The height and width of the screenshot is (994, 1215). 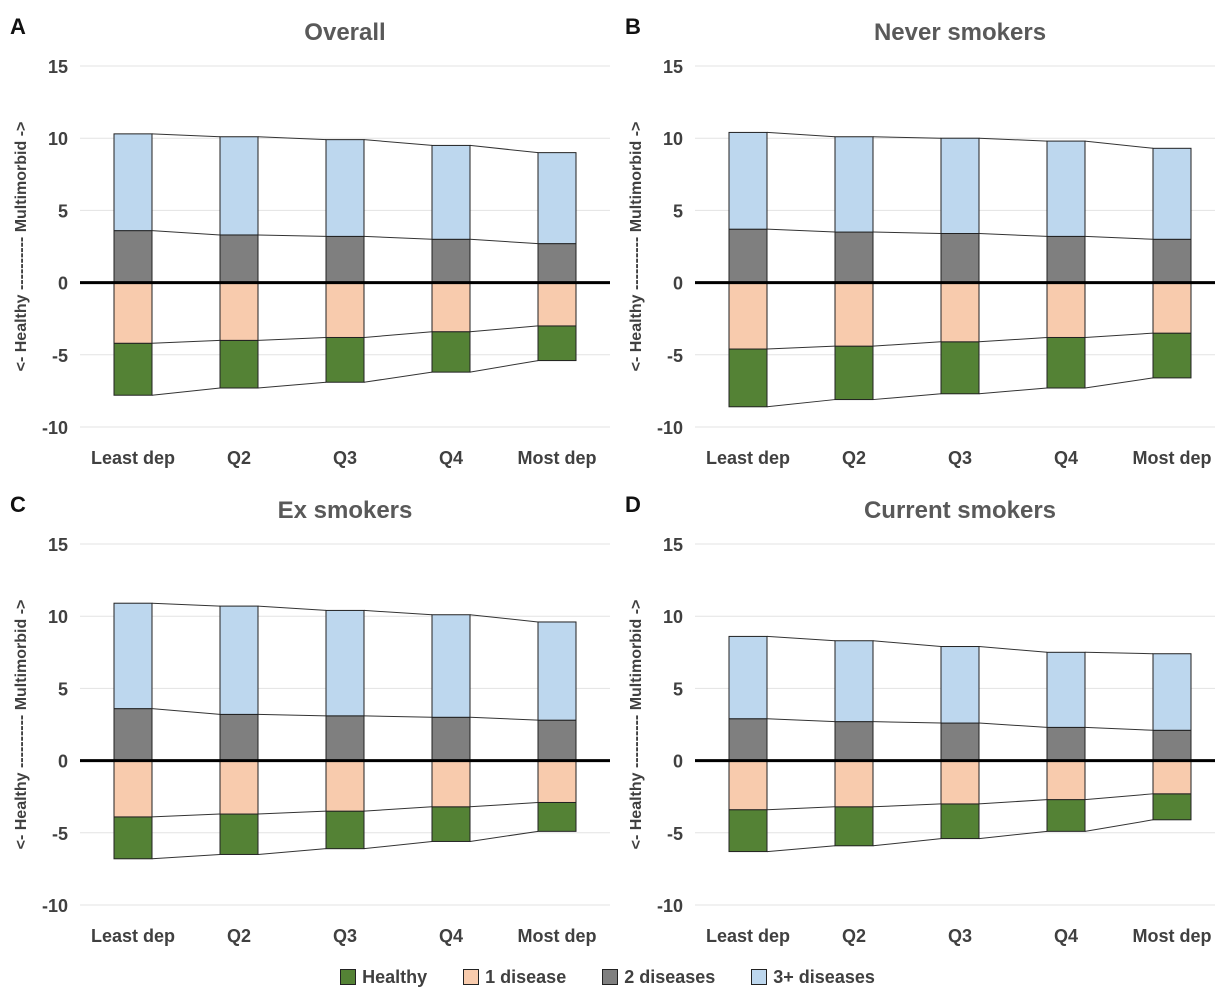 What do you see at coordinates (344, 32) in the screenshot?
I see `panel-title: Overall` at bounding box center [344, 32].